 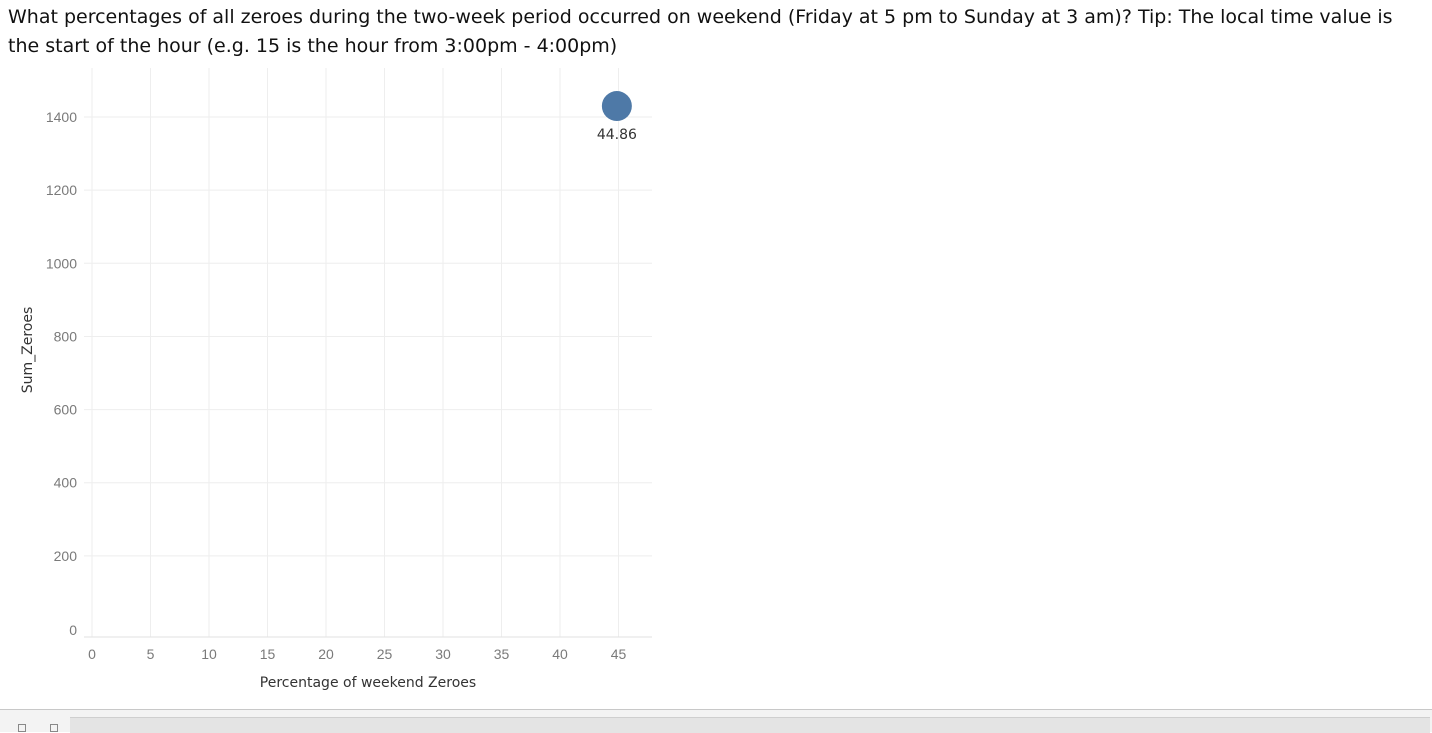 I want to click on data-label: 44.86, so click(x=617, y=135).